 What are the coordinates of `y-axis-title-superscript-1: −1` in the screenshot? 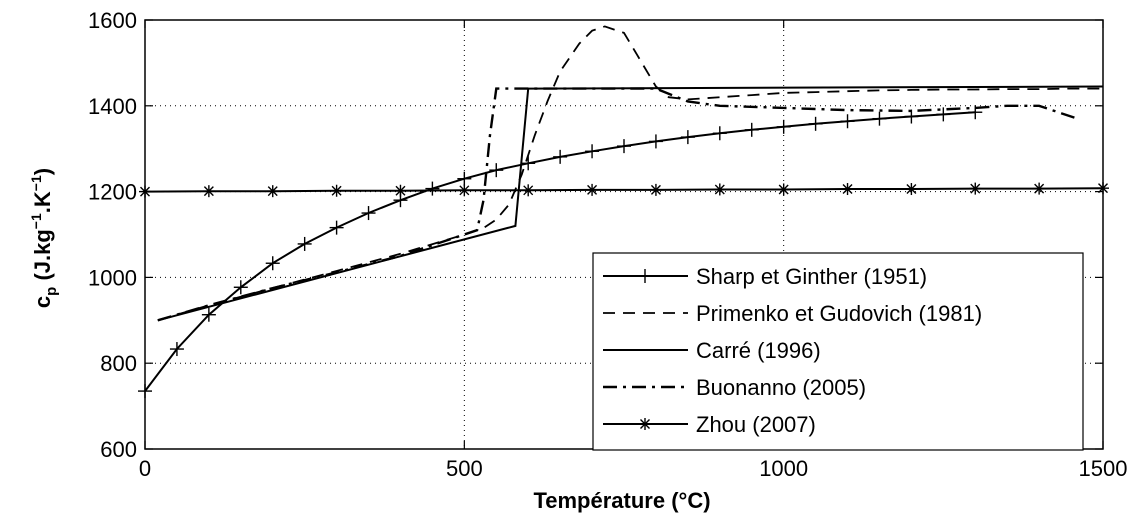 It's located at (36, 221).